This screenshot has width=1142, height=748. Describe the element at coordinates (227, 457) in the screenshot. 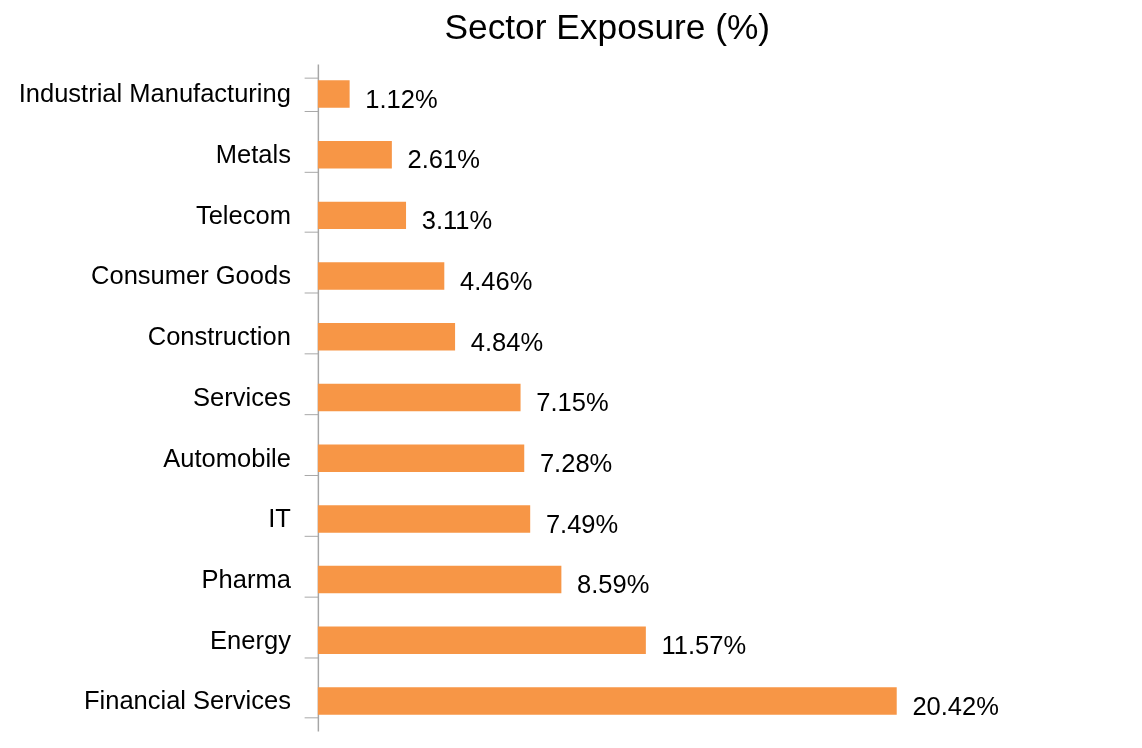

I see `y-tick-label: Automobile` at that location.